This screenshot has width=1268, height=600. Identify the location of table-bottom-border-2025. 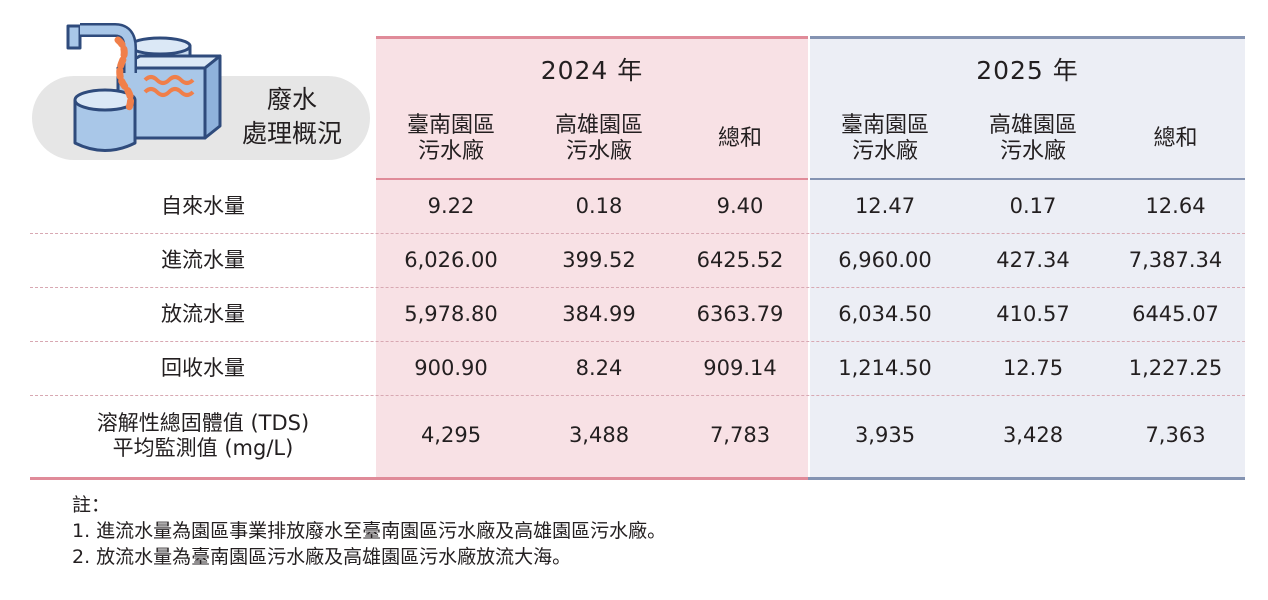
(1026, 478).